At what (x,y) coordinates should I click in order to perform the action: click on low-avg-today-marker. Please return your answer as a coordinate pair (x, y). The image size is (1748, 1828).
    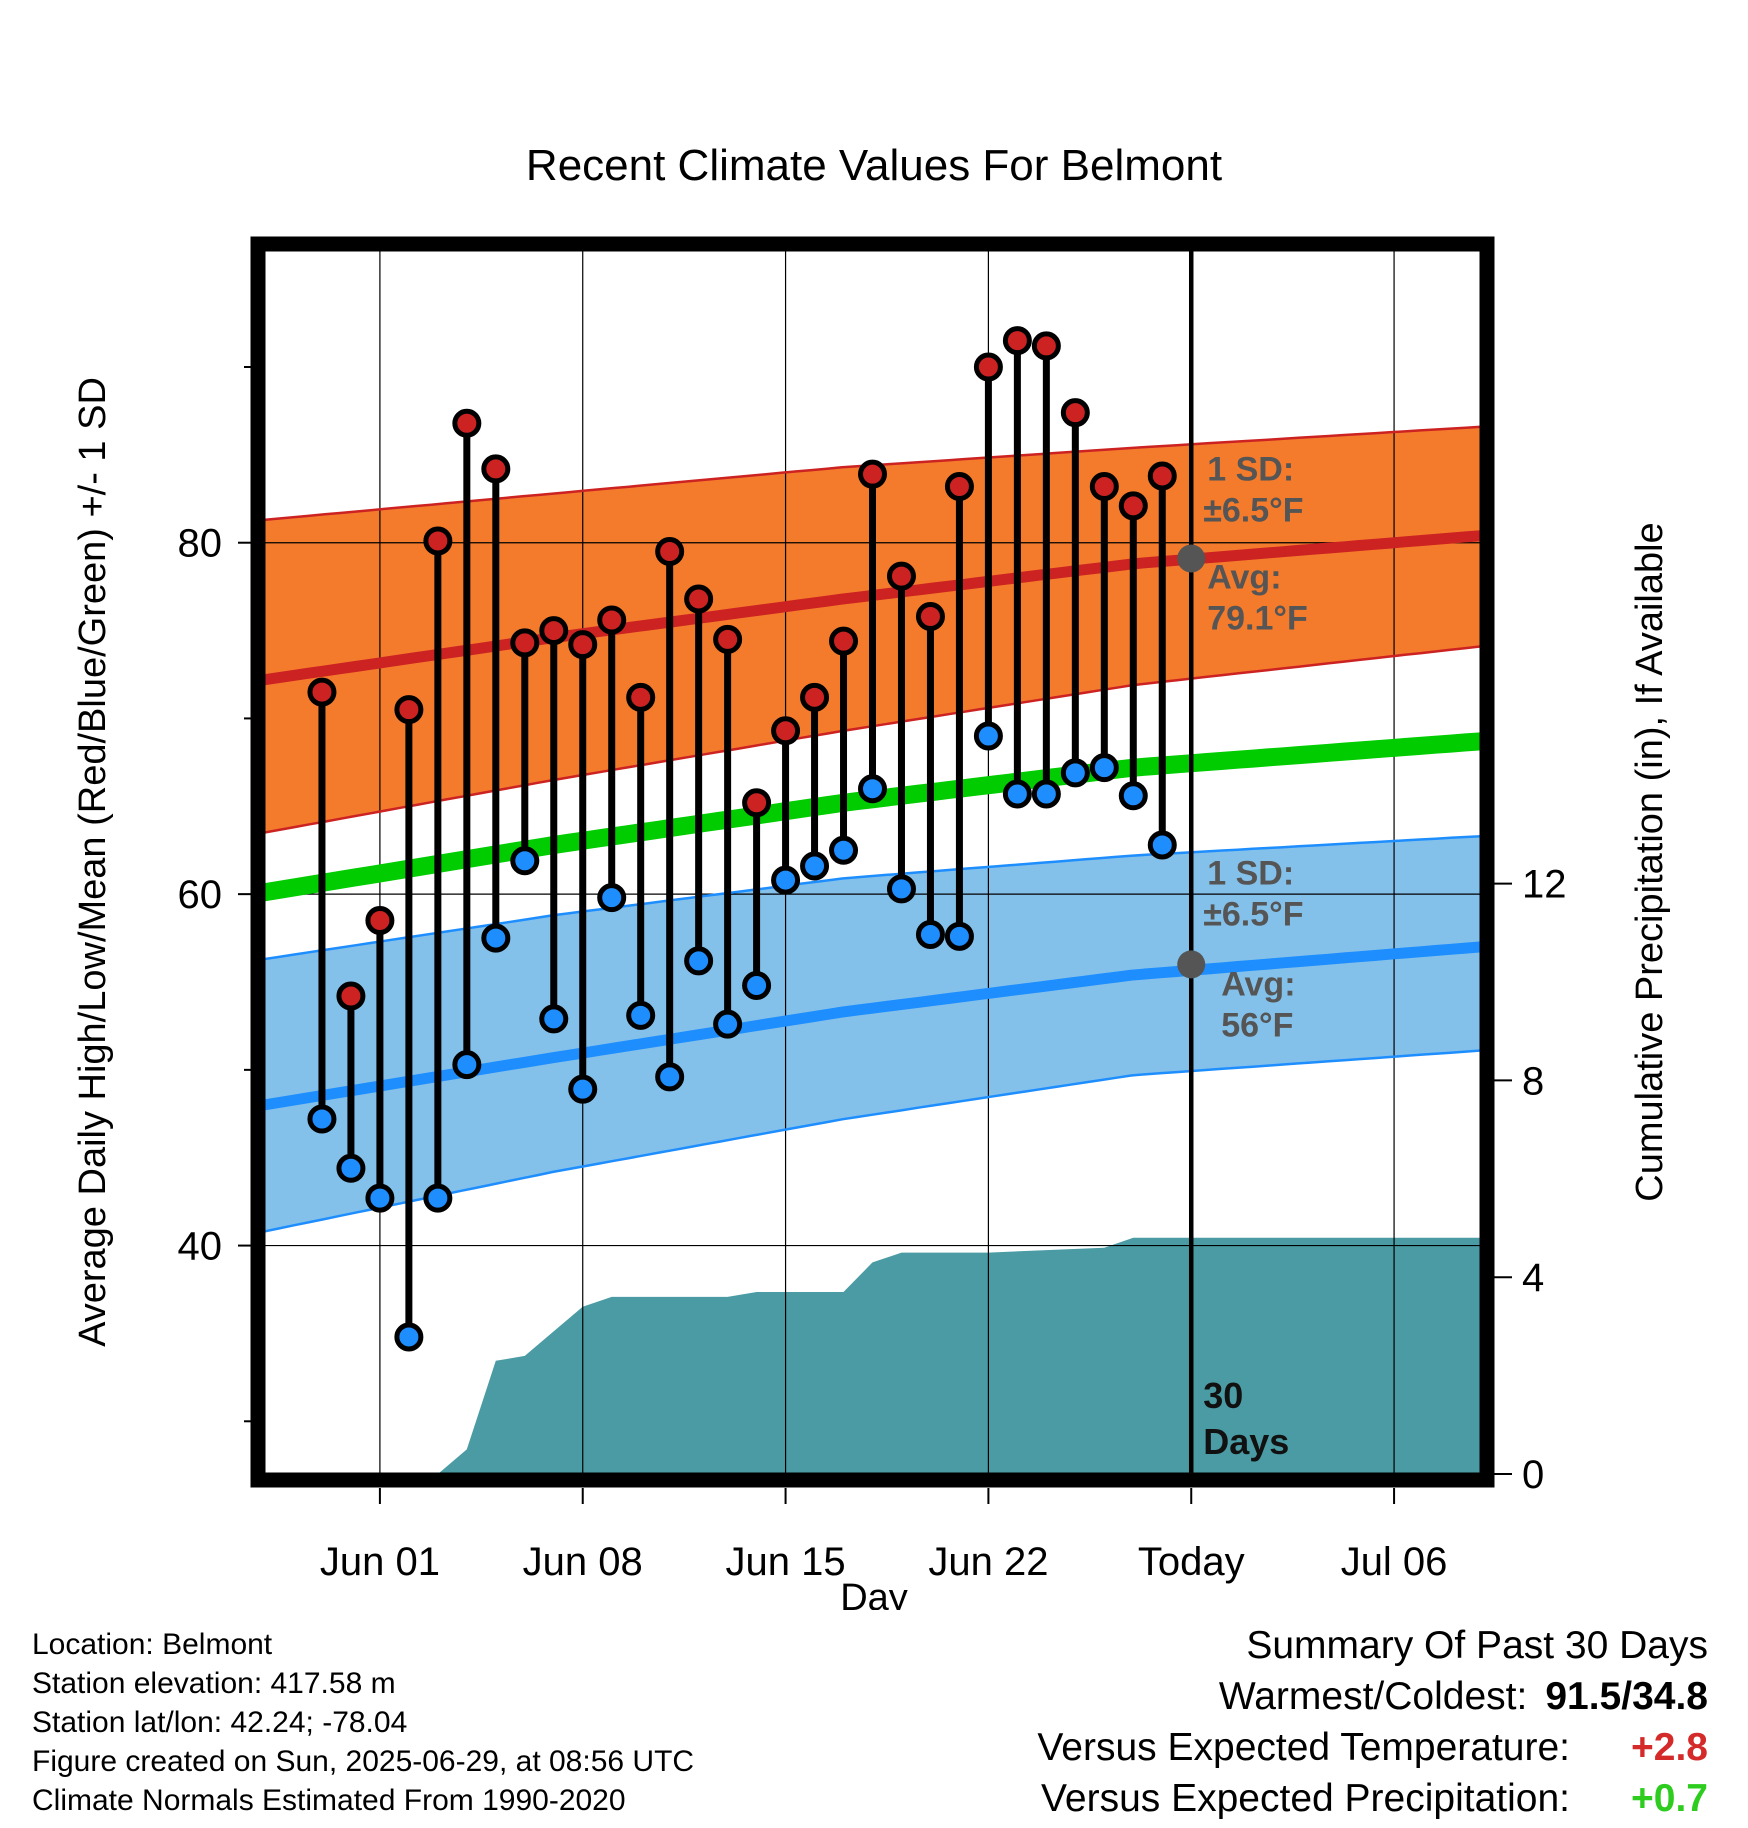
    Looking at the image, I should click on (1191, 964).